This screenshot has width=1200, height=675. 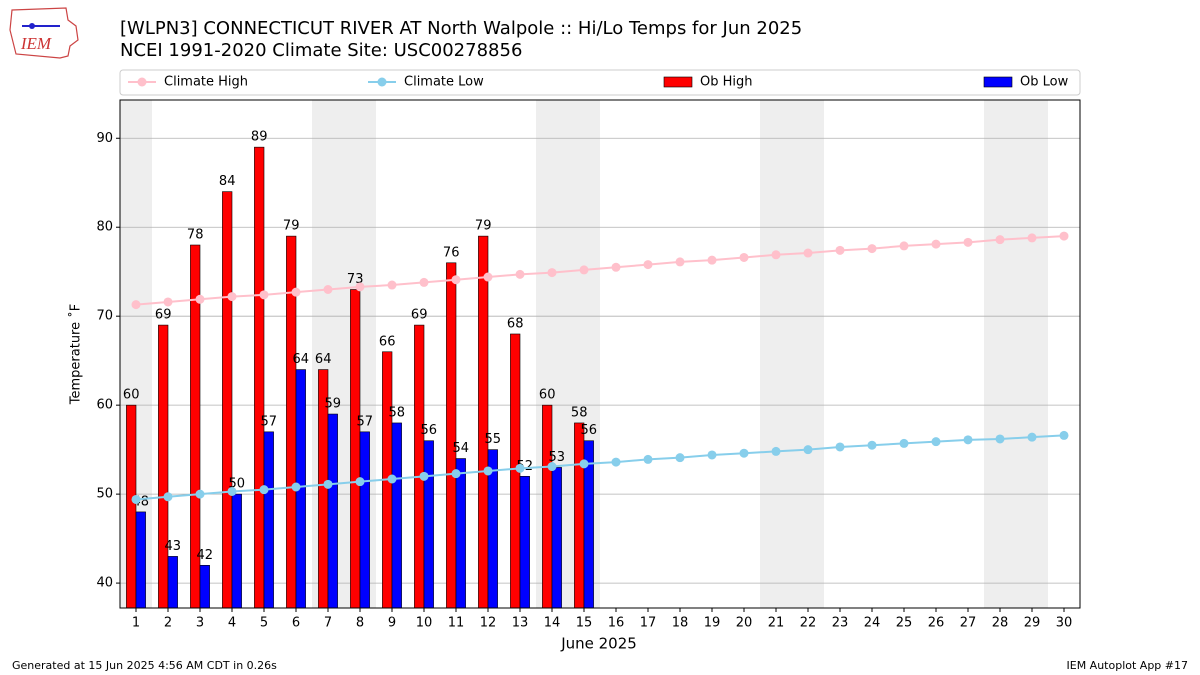 What do you see at coordinates (936, 623) in the screenshot?
I see `x-tick-label: 26` at bounding box center [936, 623].